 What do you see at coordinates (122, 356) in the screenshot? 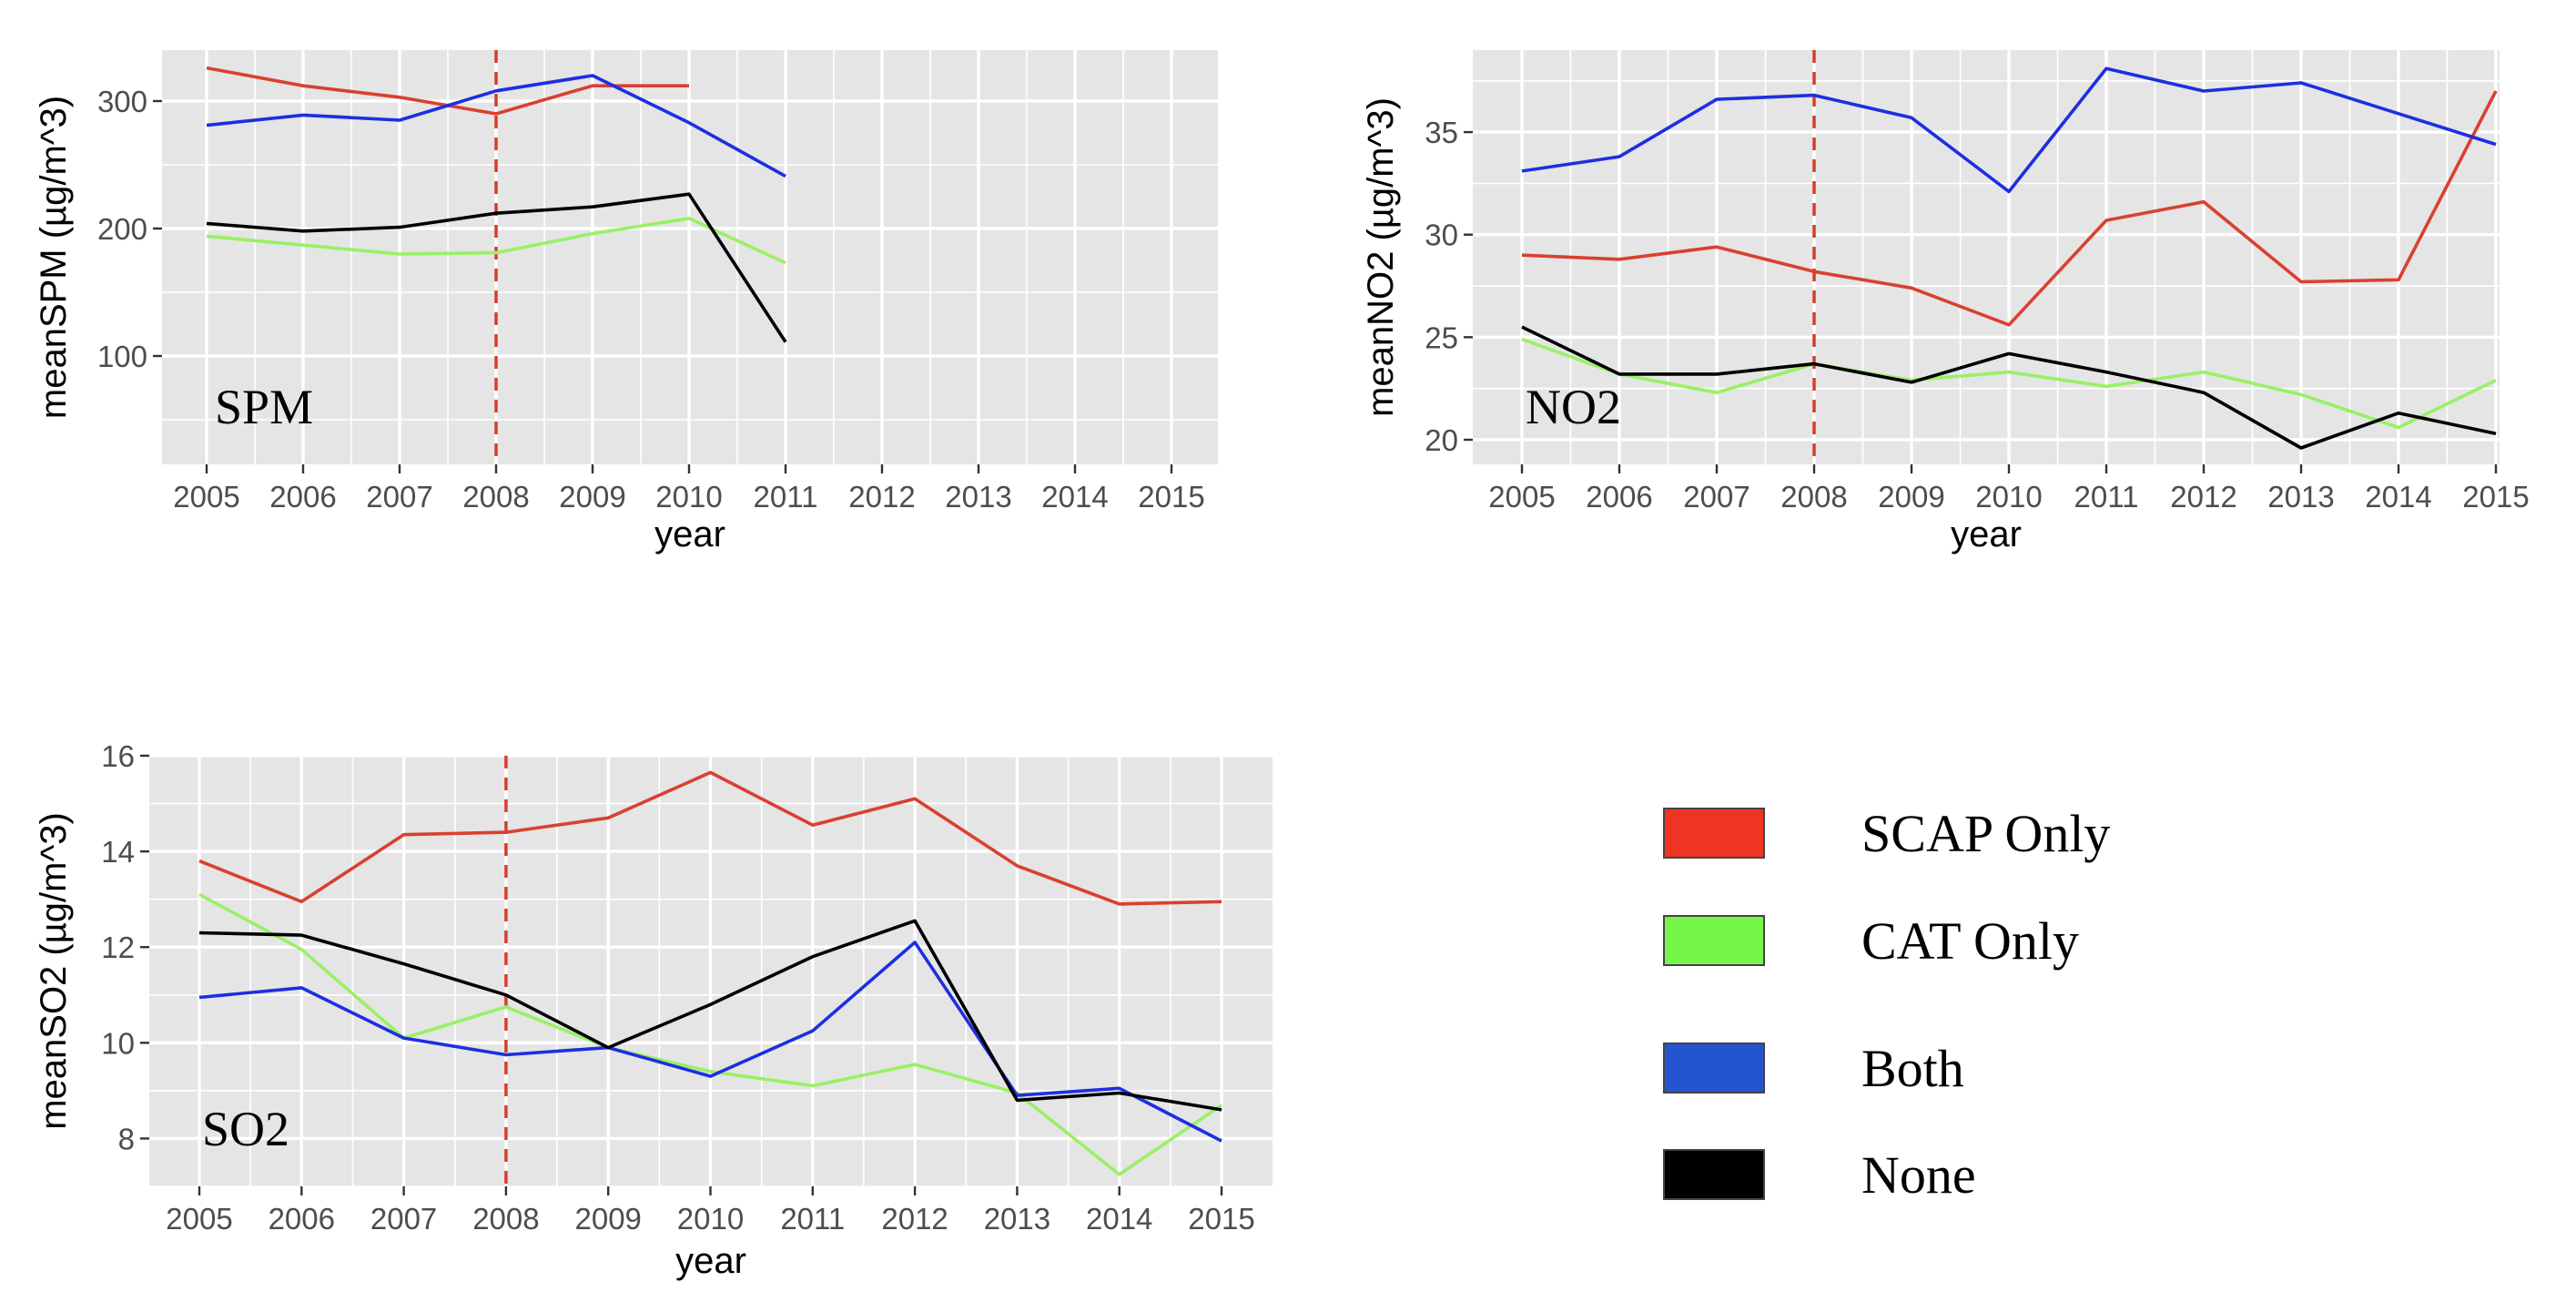
I see `y-tick-label: 100` at bounding box center [122, 356].